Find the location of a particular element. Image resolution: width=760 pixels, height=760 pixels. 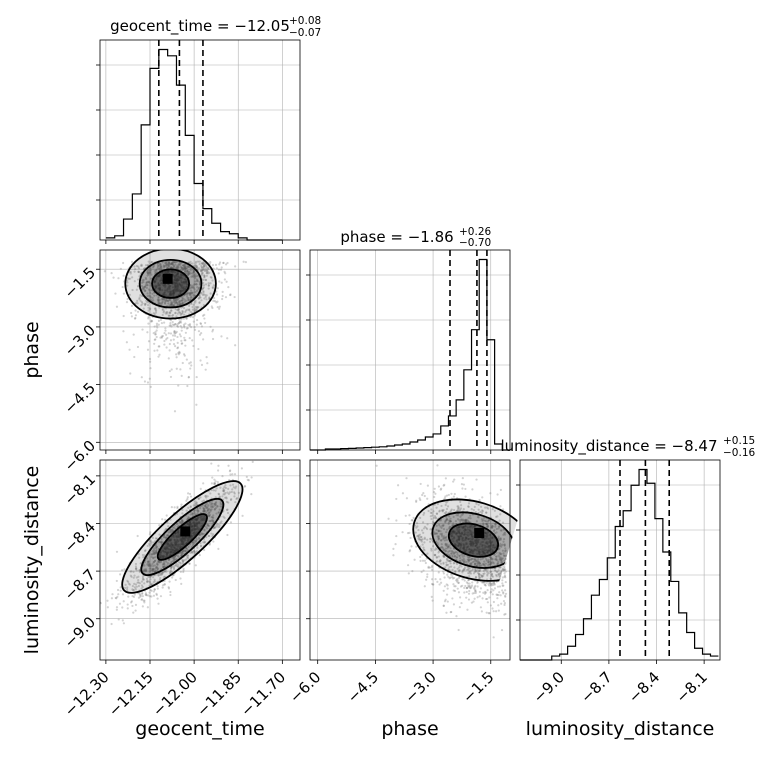

y-tick-label-phase: −4.5 is located at coordinates (80, 398).